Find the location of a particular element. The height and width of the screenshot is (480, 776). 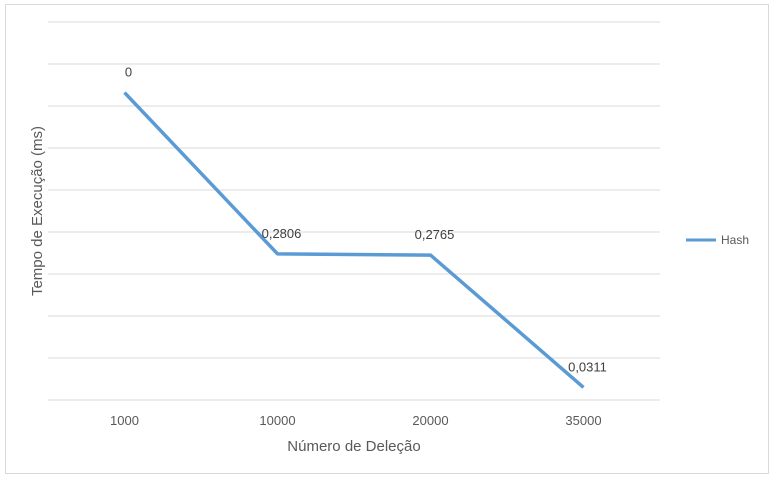

legend-label-hash: Hash is located at coordinates (735, 240).